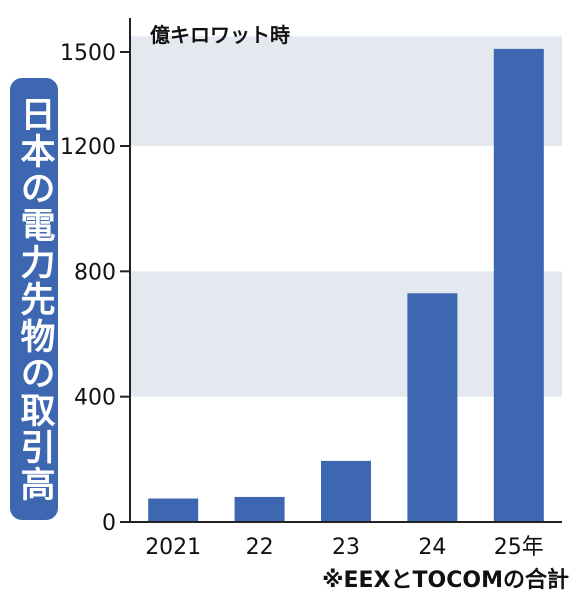 Image resolution: width=581 pixels, height=600 pixels. What do you see at coordinates (445, 580) in the screenshot?
I see `footnote: ※EEXとTOCOMの合計` at bounding box center [445, 580].